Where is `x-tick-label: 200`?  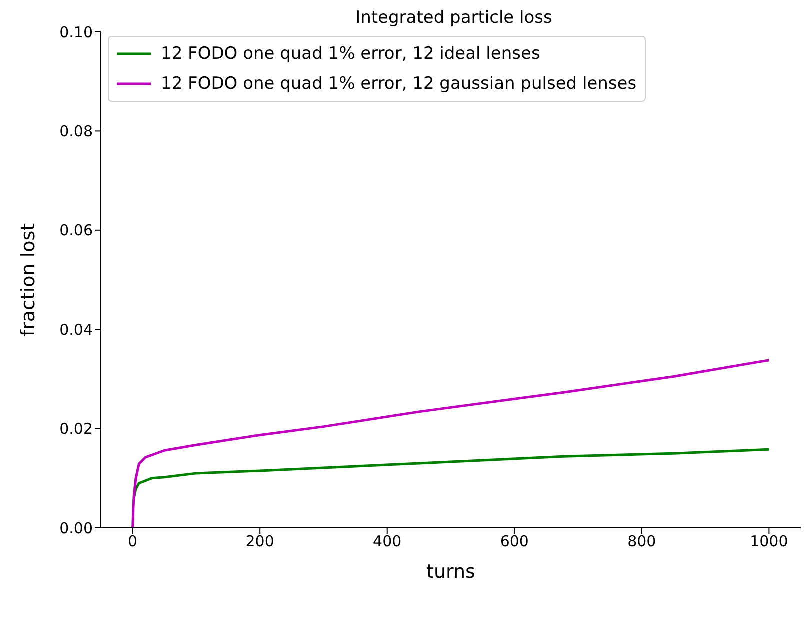
x-tick-label: 200 is located at coordinates (260, 541).